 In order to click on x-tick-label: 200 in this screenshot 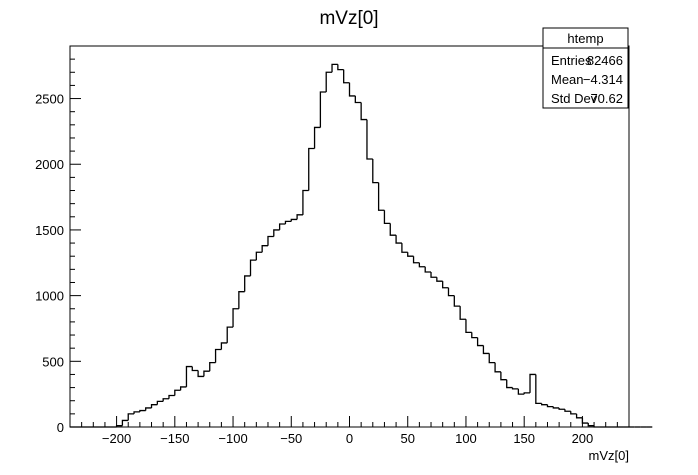, I will do `click(583, 438)`.